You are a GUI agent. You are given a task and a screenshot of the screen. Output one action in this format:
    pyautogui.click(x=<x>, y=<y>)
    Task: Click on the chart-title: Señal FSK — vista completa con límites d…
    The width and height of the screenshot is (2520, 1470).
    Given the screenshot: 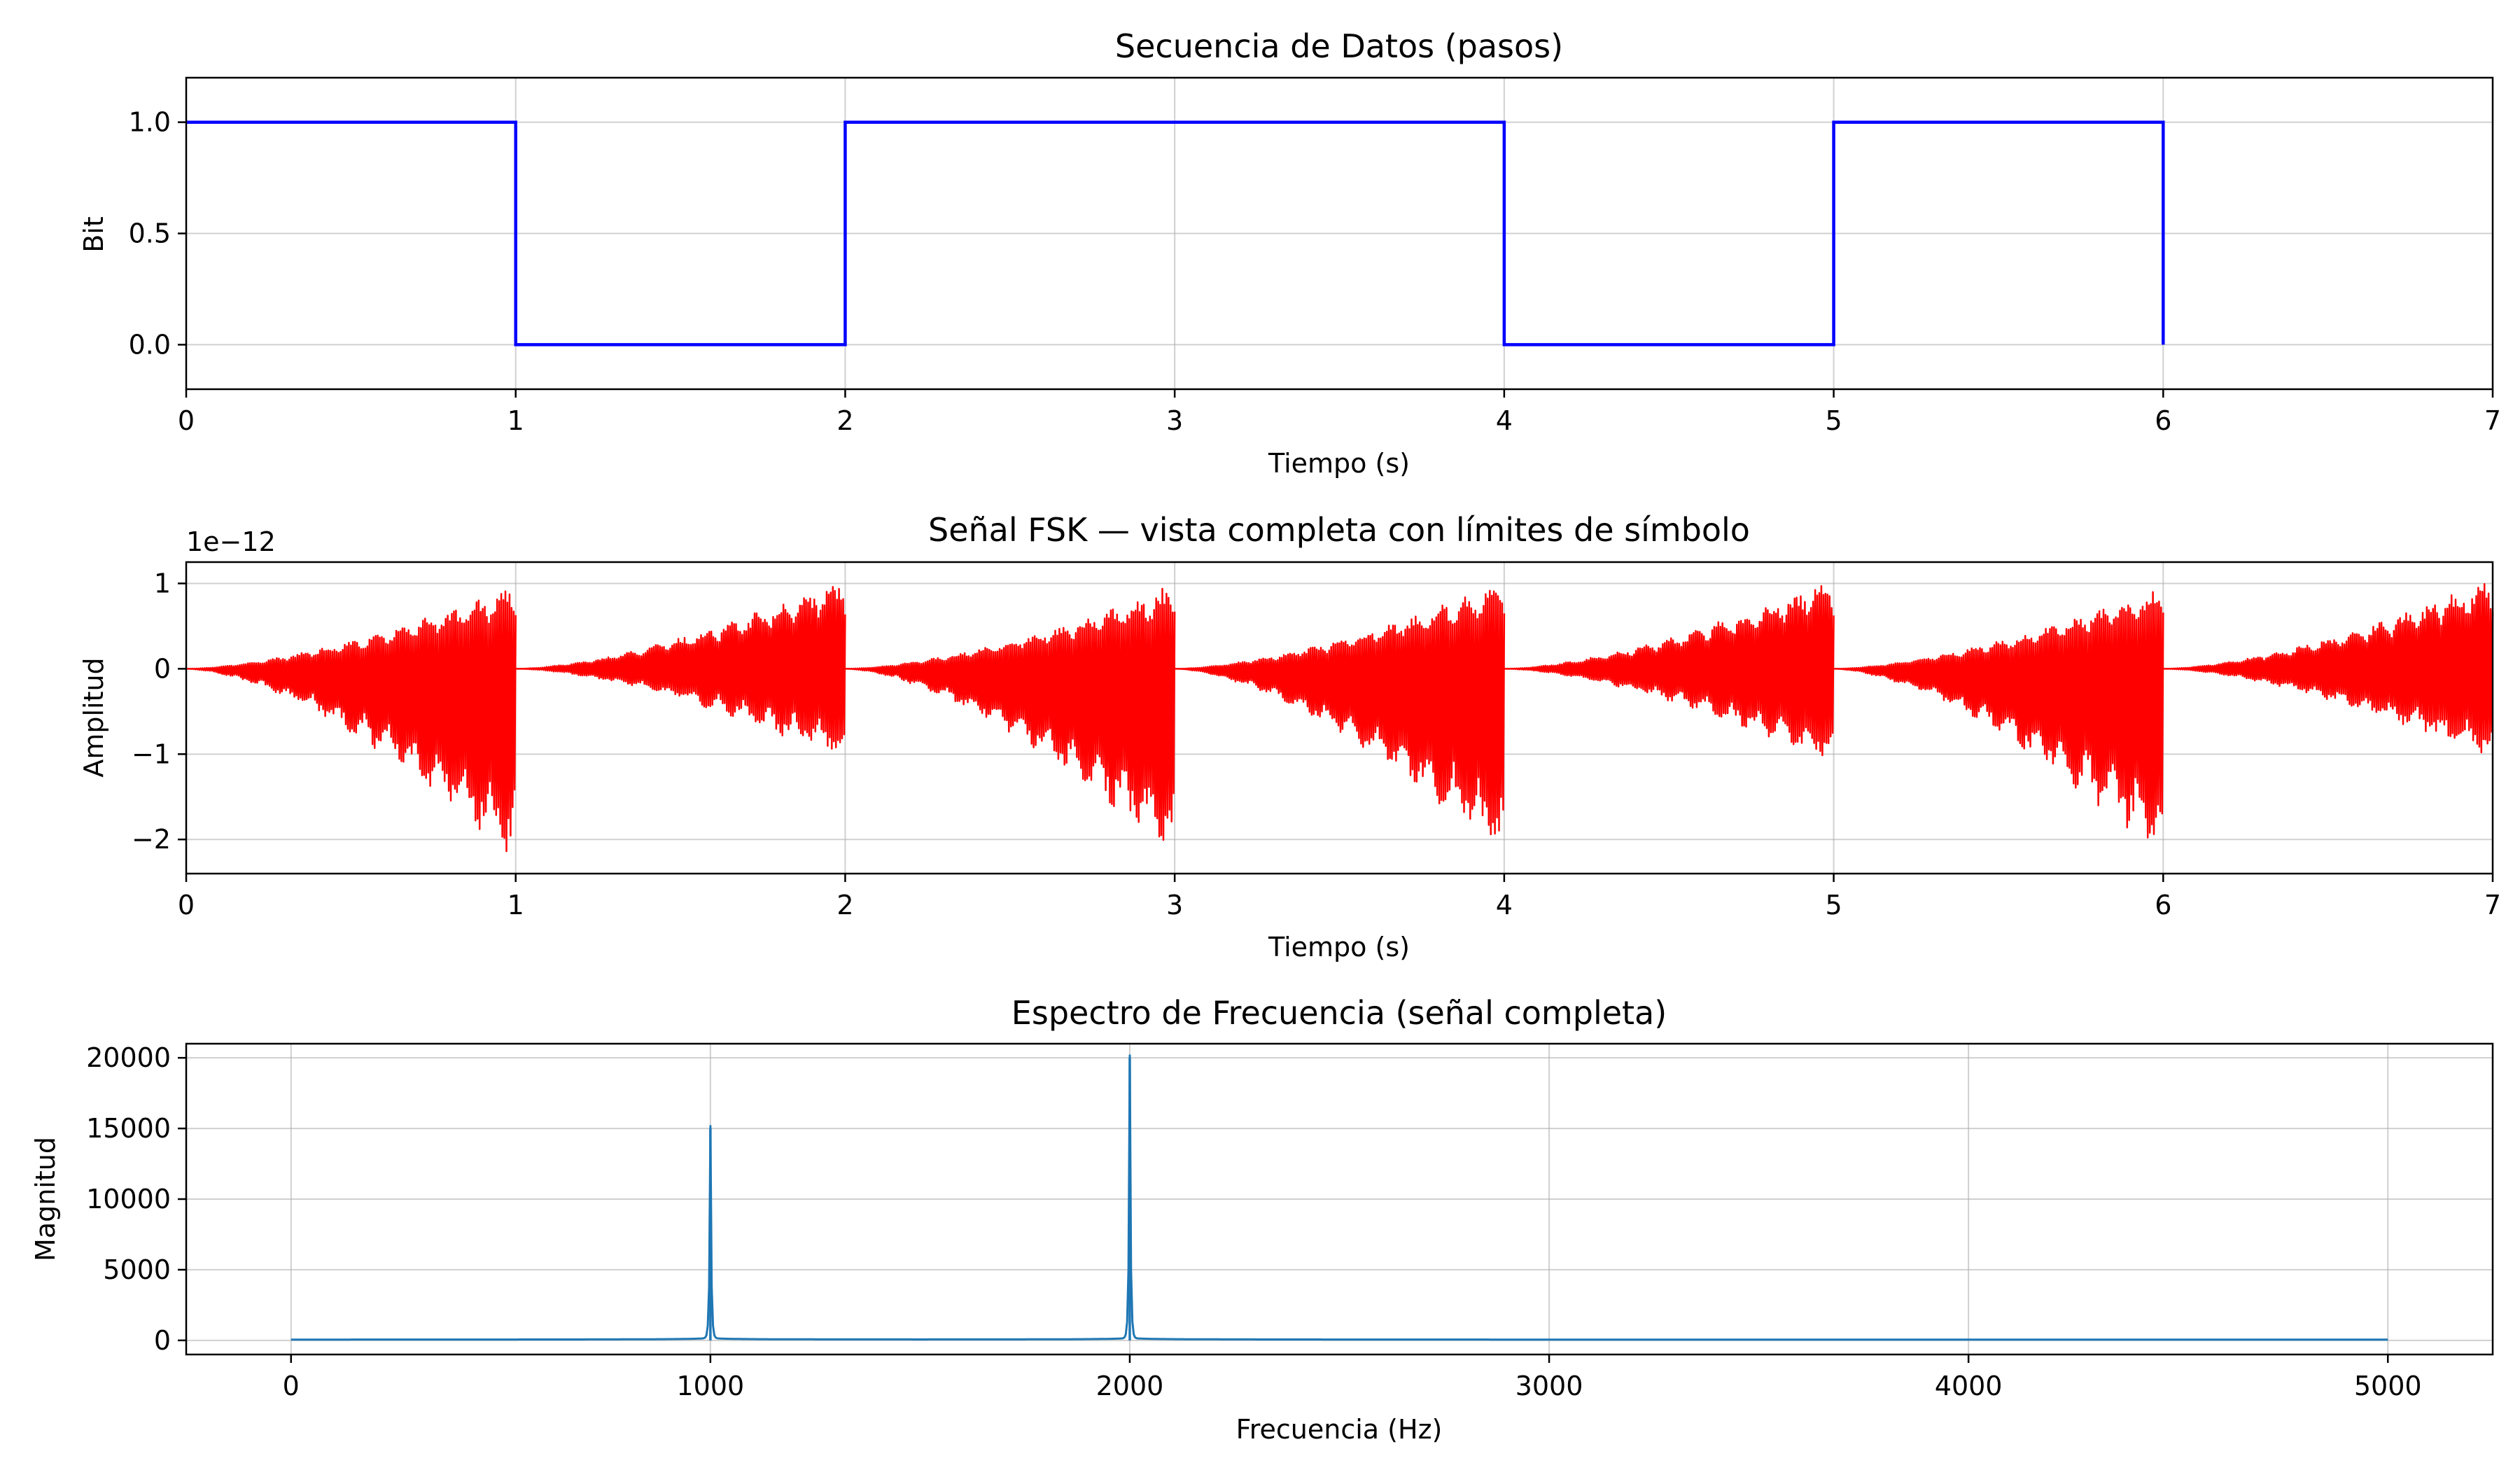 What is the action you would take?
    pyautogui.click(x=1339, y=530)
    